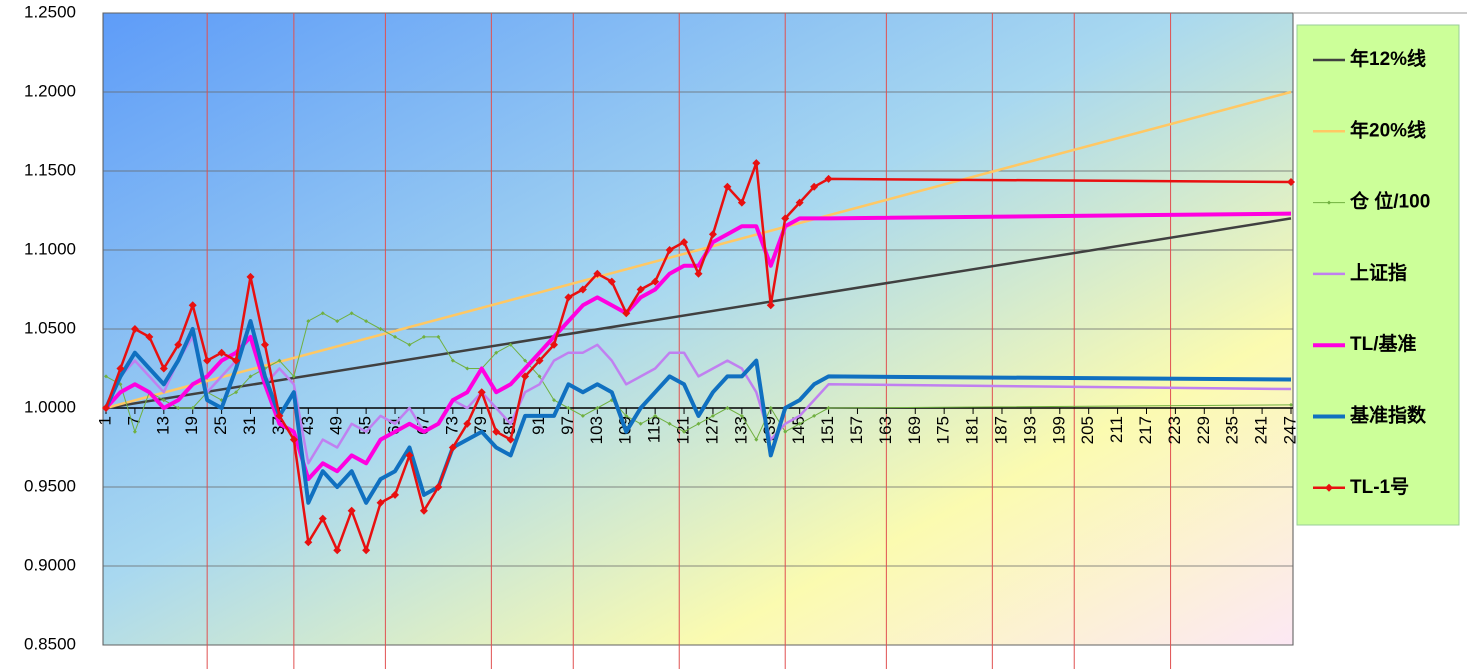 The width and height of the screenshot is (1467, 669). I want to click on x-tick-label: 127, so click(711, 430).